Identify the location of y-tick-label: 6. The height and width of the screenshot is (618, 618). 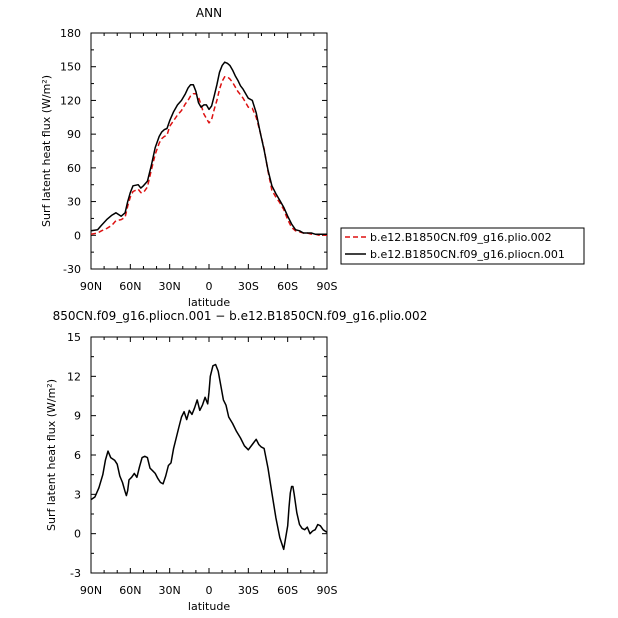
(77, 455).